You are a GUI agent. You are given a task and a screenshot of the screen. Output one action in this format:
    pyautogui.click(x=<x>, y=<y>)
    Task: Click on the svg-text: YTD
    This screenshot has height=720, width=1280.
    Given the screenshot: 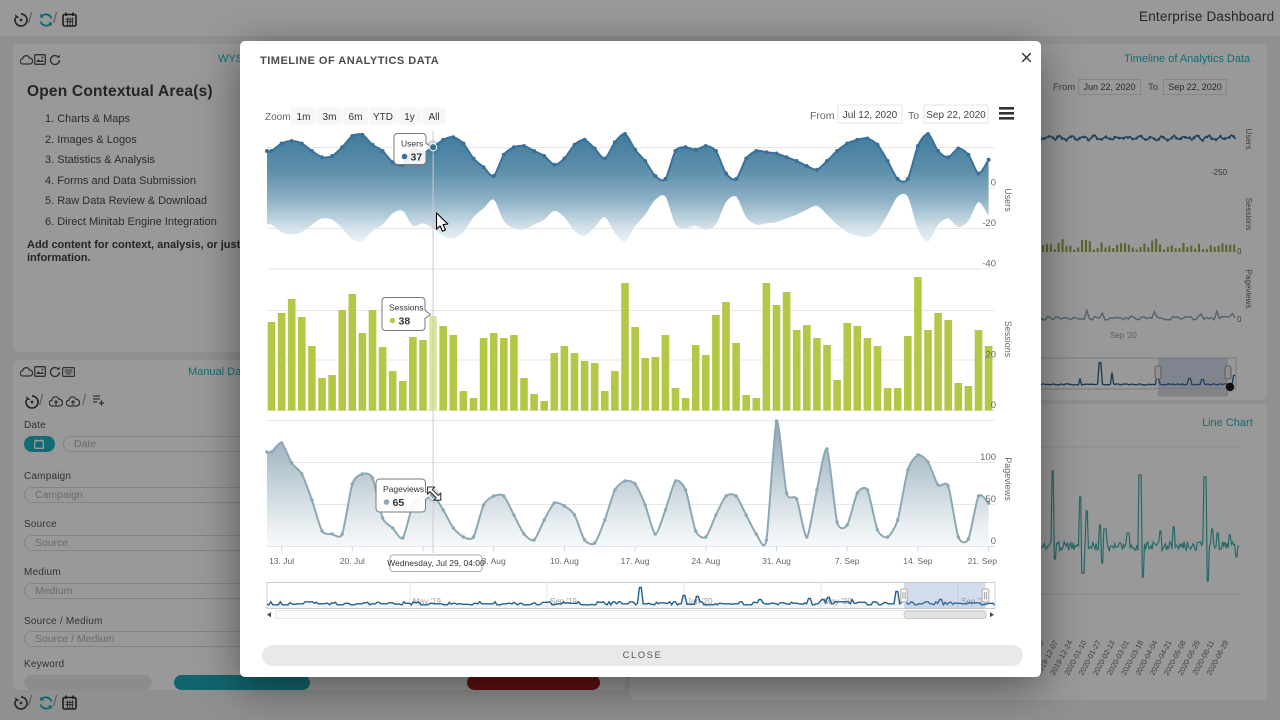 What is the action you would take?
    pyautogui.click(x=383, y=117)
    